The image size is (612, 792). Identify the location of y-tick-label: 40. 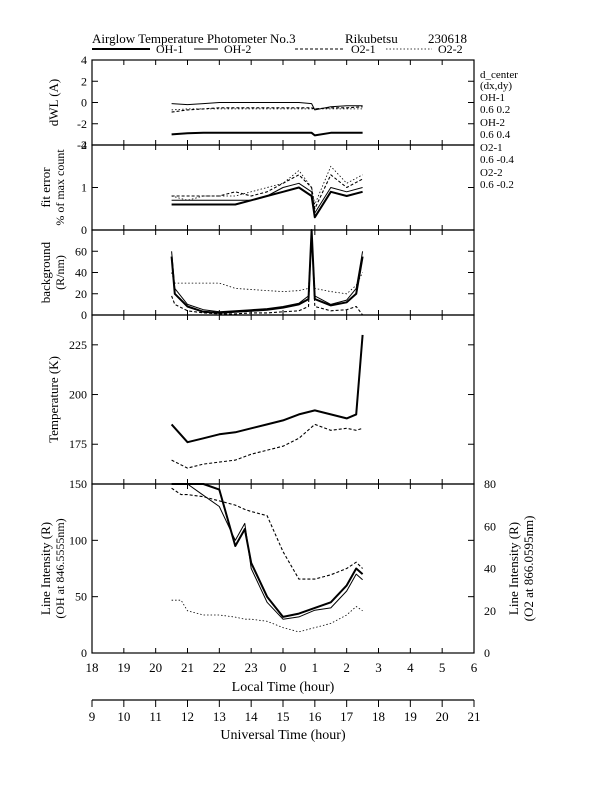
(81, 273).